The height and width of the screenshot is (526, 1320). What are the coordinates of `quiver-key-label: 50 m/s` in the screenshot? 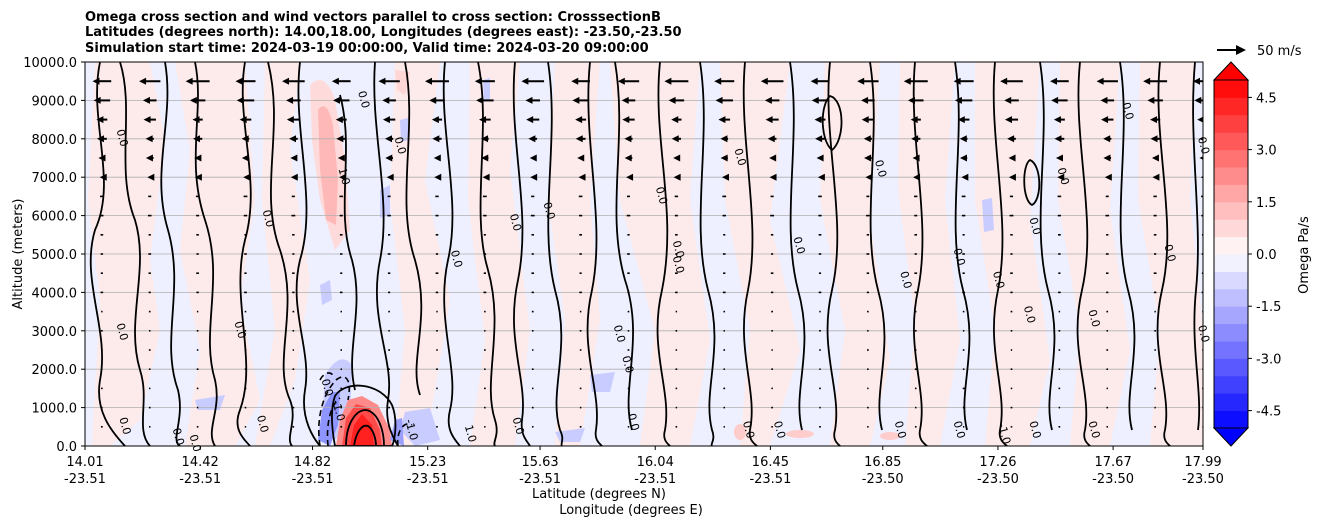 It's located at (1279, 51).